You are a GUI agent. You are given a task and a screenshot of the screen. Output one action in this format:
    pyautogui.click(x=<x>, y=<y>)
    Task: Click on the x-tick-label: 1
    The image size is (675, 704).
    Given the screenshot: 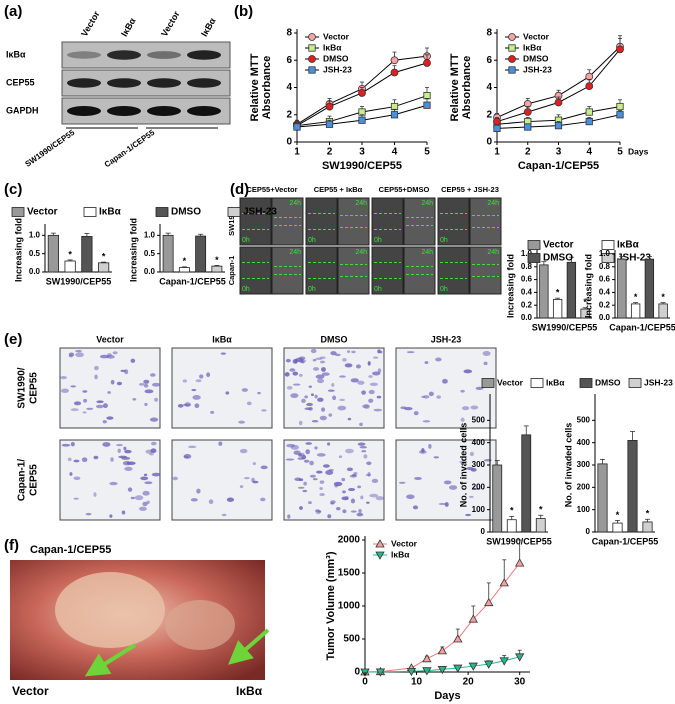 What is the action you would take?
    pyautogui.click(x=297, y=152)
    